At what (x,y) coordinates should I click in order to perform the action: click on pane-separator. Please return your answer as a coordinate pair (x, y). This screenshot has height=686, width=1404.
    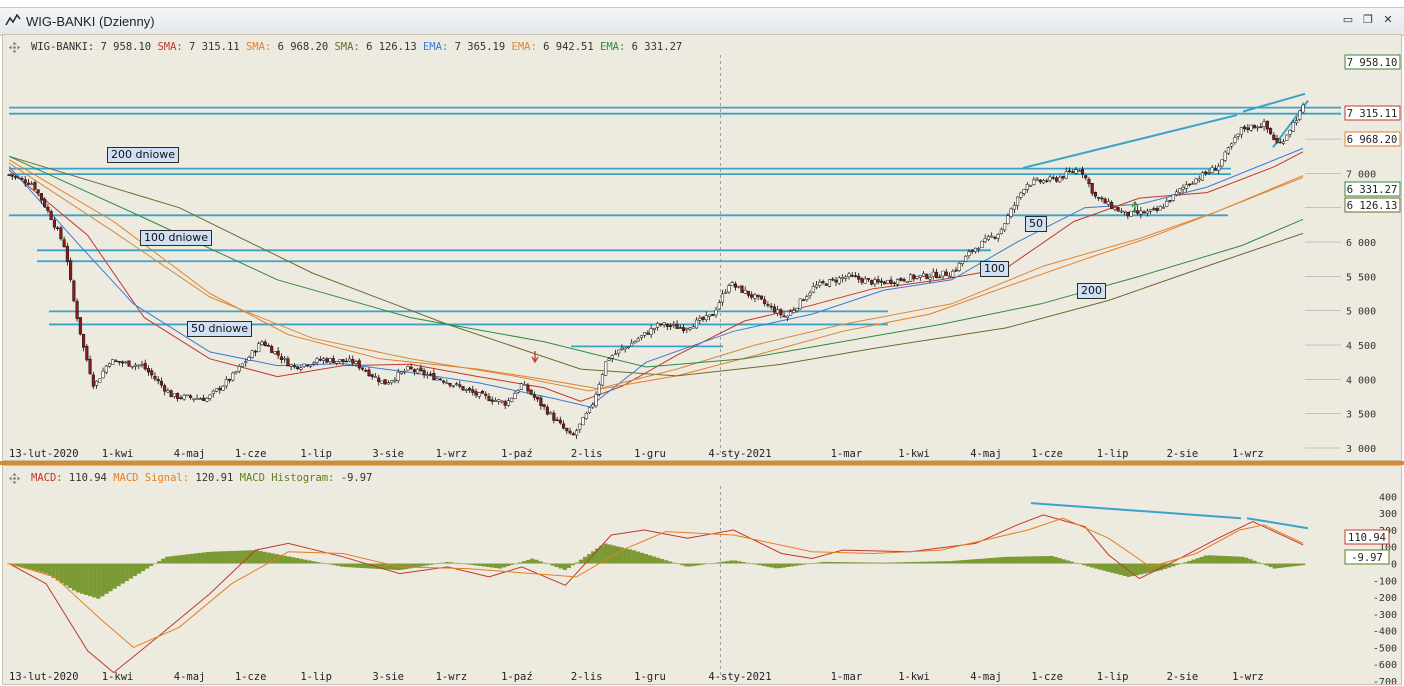
    Looking at the image, I should click on (702, 463).